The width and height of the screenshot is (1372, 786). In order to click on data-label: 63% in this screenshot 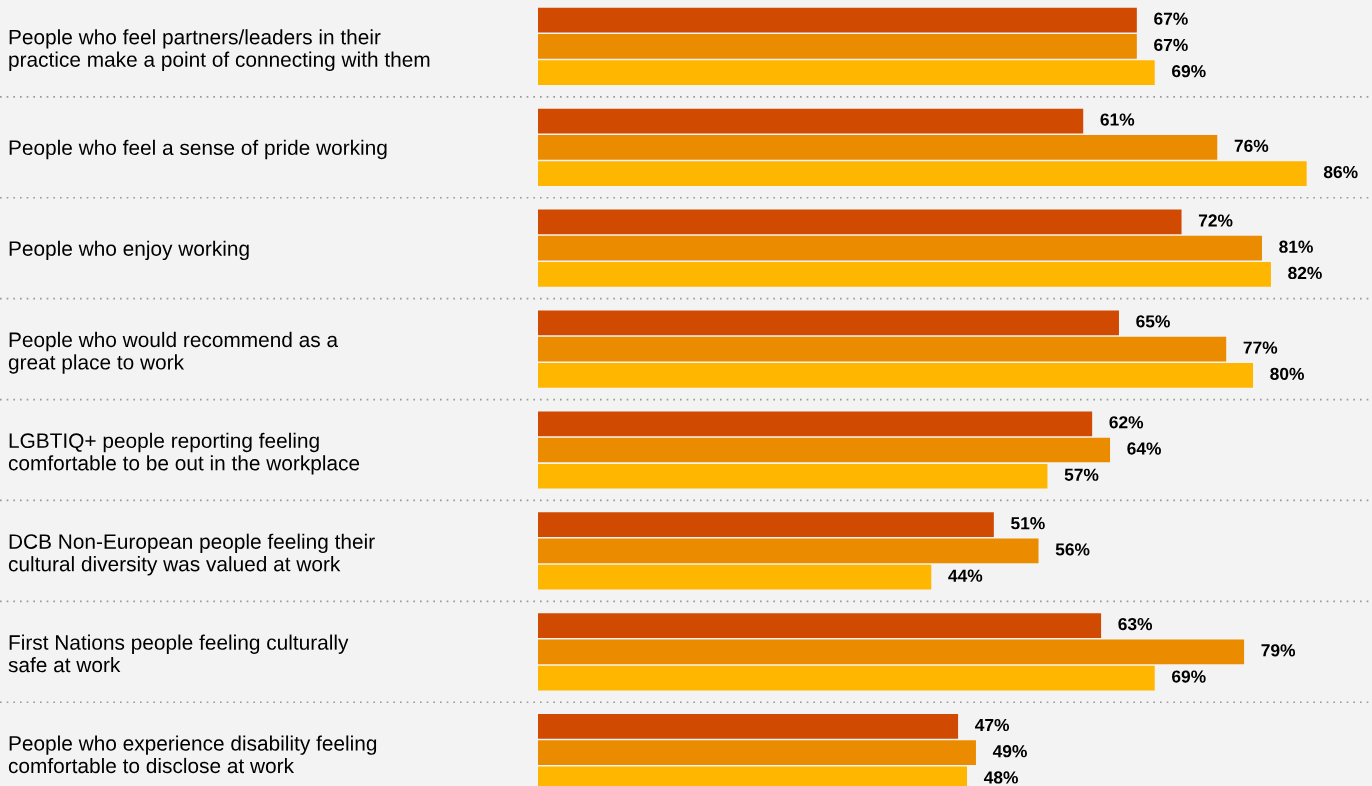, I will do `click(1135, 624)`.